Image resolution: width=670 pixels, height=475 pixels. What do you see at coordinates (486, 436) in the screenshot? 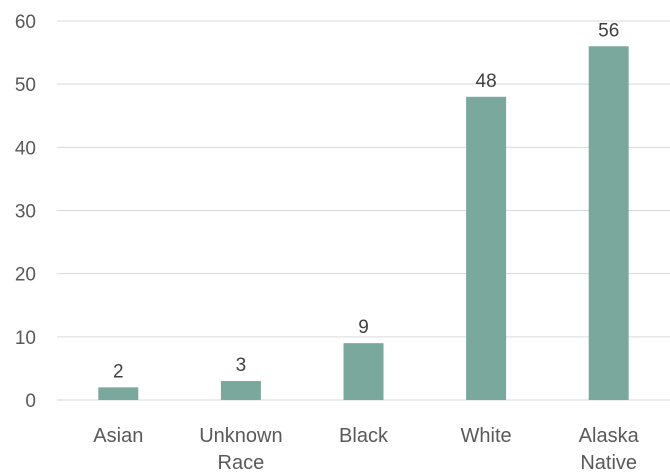
I see `category-label: White` at bounding box center [486, 436].